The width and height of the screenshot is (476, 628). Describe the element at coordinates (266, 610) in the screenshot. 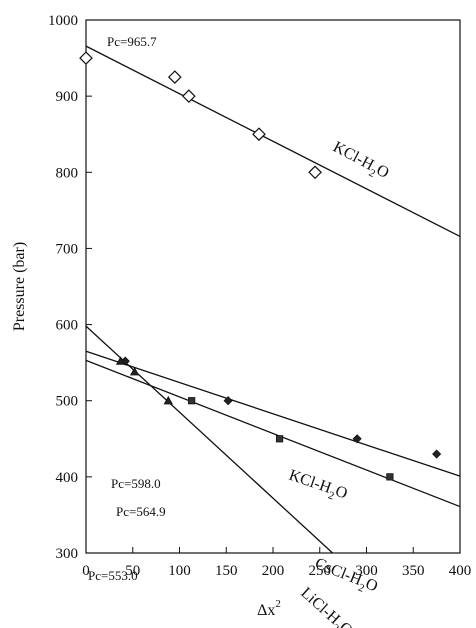

I see `x-axis-label-main: Δx` at that location.